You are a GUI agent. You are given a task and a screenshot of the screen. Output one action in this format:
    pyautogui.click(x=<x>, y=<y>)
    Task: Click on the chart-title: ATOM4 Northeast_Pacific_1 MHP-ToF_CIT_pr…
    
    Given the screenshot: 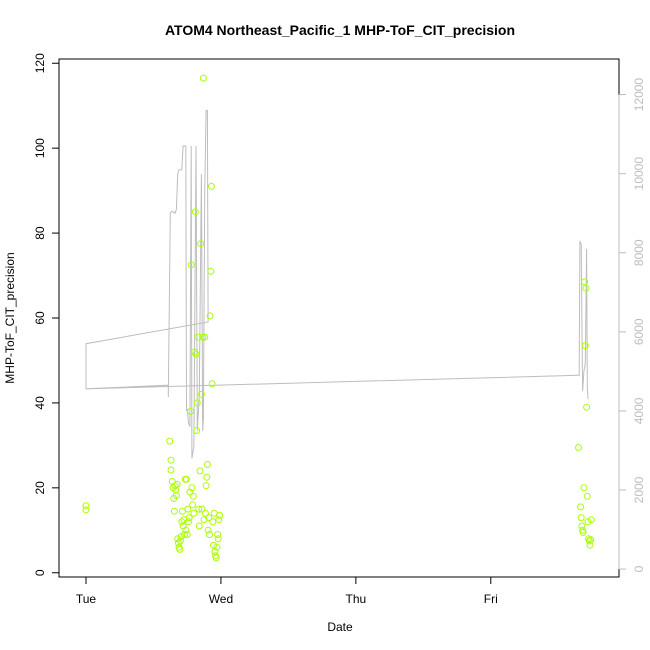 What is the action you would take?
    pyautogui.click(x=340, y=30)
    